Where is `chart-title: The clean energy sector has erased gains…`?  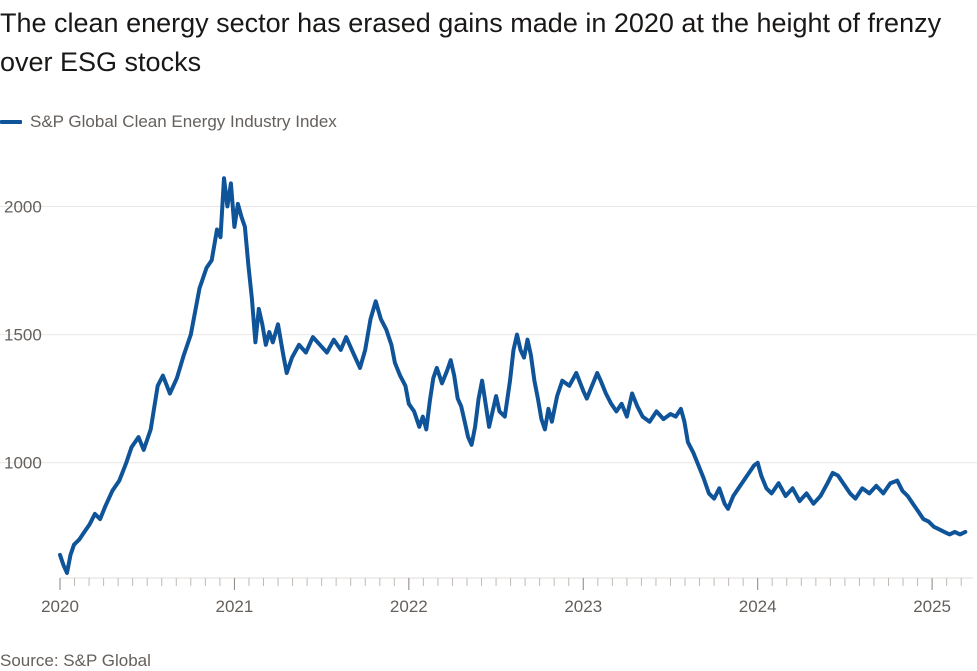
chart-title: The clean energy sector has erased gains… is located at coordinates (471, 42).